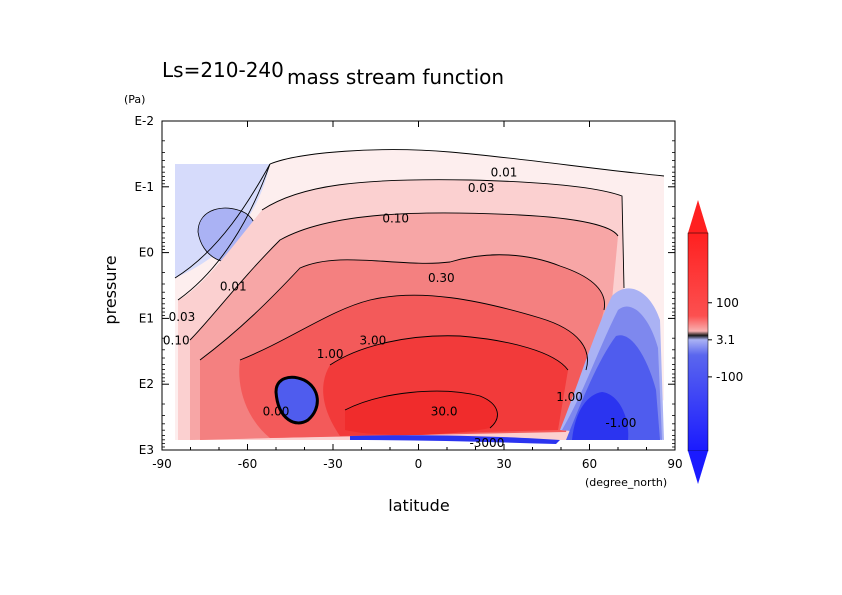 The height and width of the screenshot is (595, 842). What do you see at coordinates (626, 482) in the screenshot?
I see `x-unit-label: (degree_north)` at bounding box center [626, 482].